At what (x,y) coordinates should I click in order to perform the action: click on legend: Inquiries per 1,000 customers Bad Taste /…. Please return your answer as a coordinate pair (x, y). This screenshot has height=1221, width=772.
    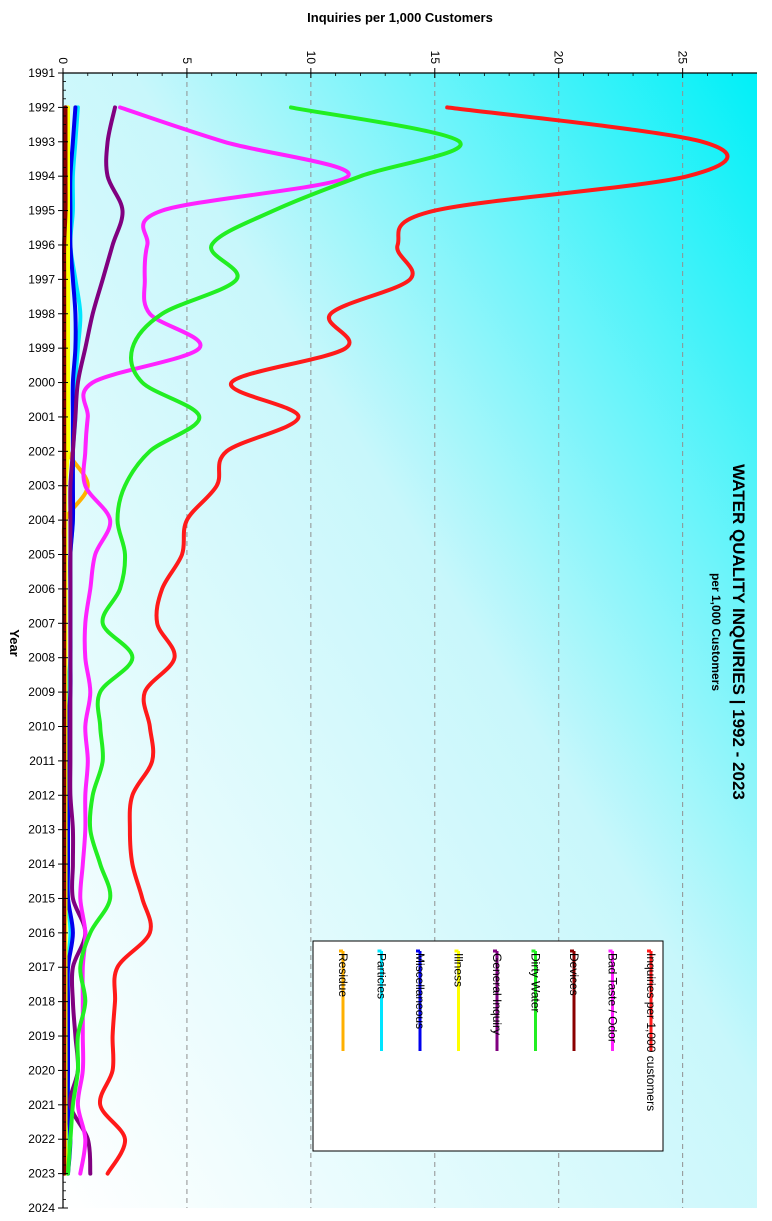
    Looking at the image, I should click on (488, 1046).